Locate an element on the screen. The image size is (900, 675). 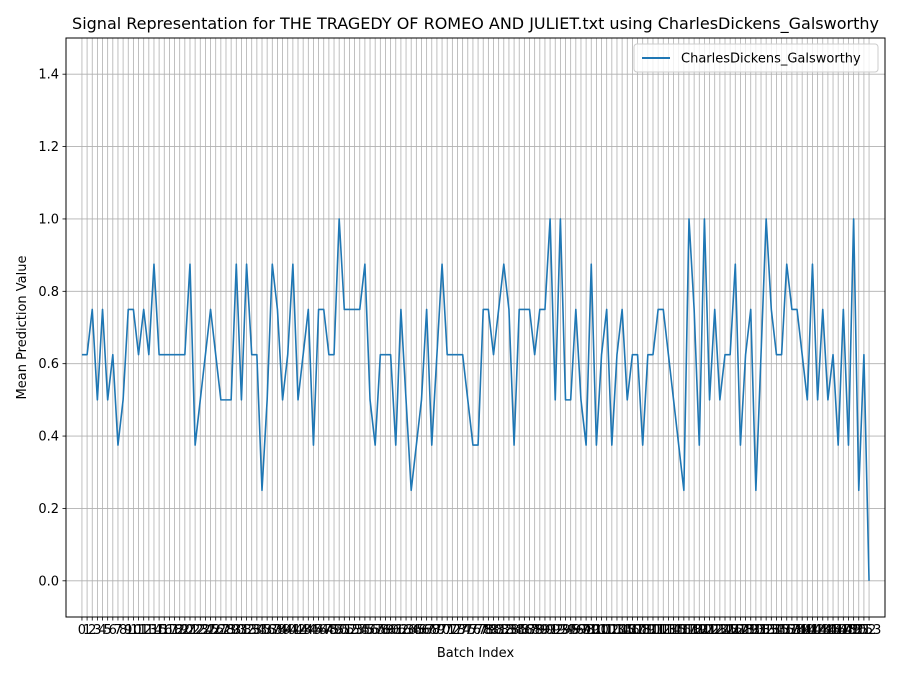
x-tick-label: 132 is located at coordinates (761, 630).